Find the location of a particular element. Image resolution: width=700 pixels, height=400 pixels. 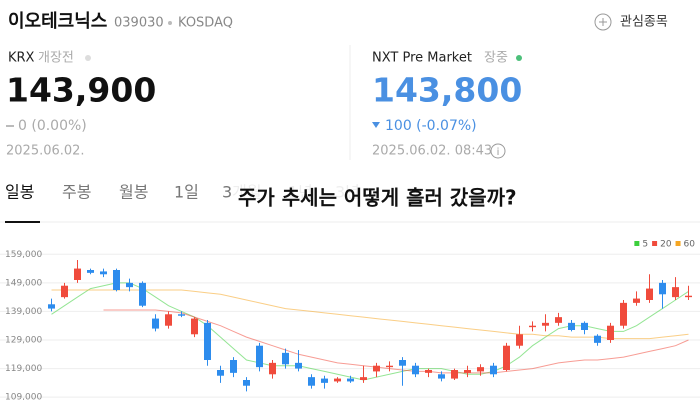

legend-label: 5 is located at coordinates (645, 245).